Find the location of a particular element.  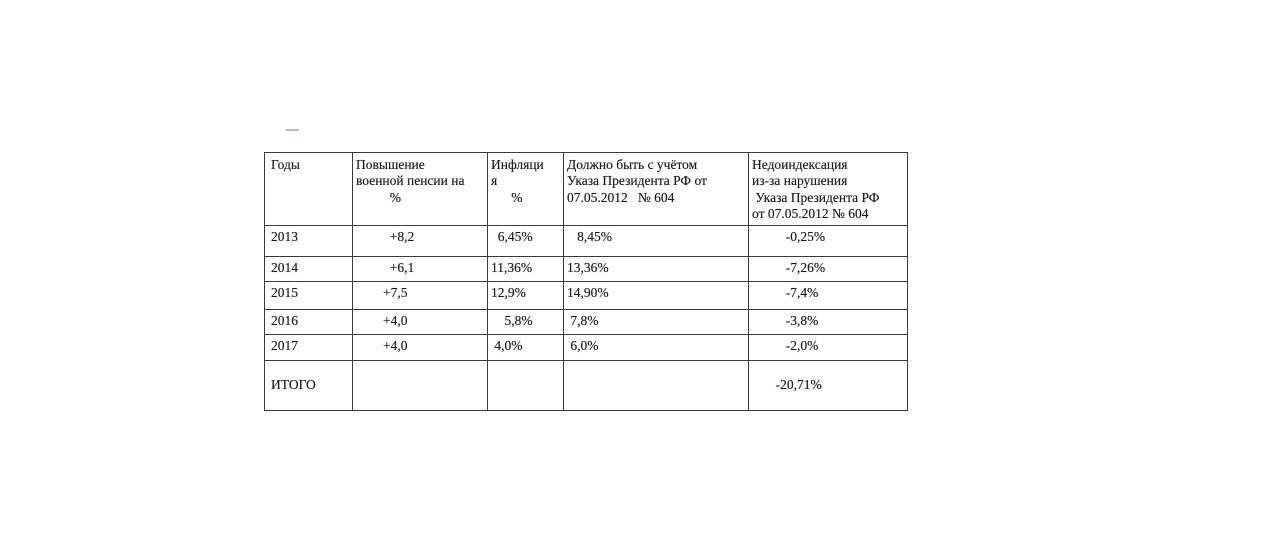

underindexation-cell: -3,8% is located at coordinates (828, 321).